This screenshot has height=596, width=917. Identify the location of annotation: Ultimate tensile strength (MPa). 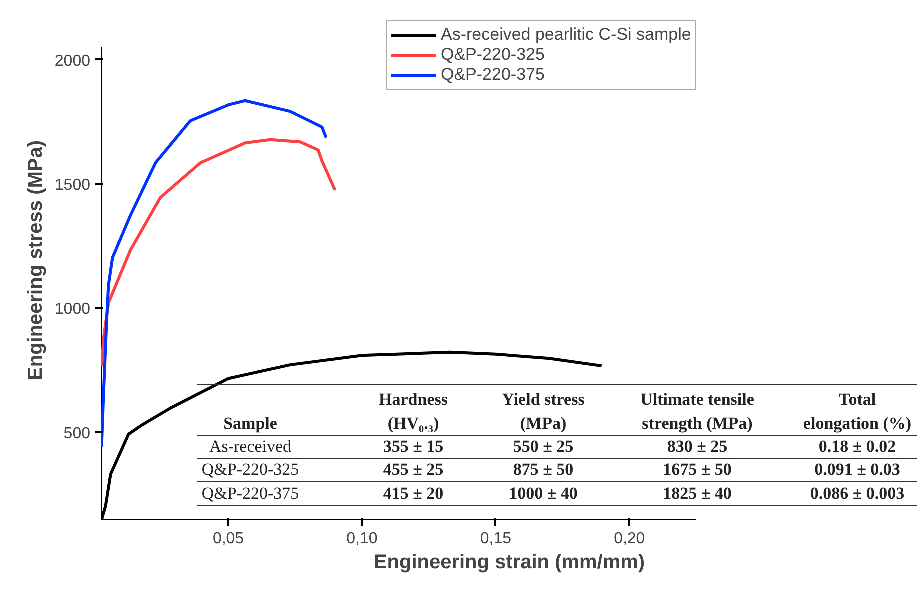
(697, 411).